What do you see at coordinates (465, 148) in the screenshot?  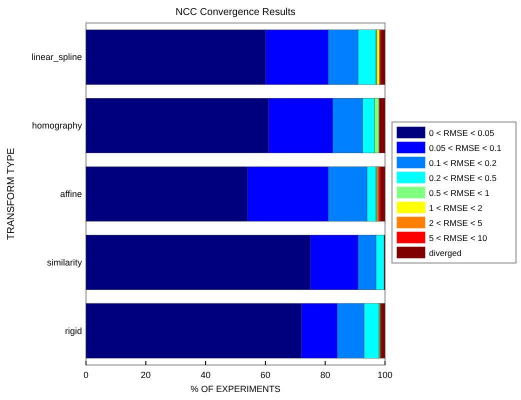 I see `legend-label: 0.05 < RMSE < 0.1` at bounding box center [465, 148].